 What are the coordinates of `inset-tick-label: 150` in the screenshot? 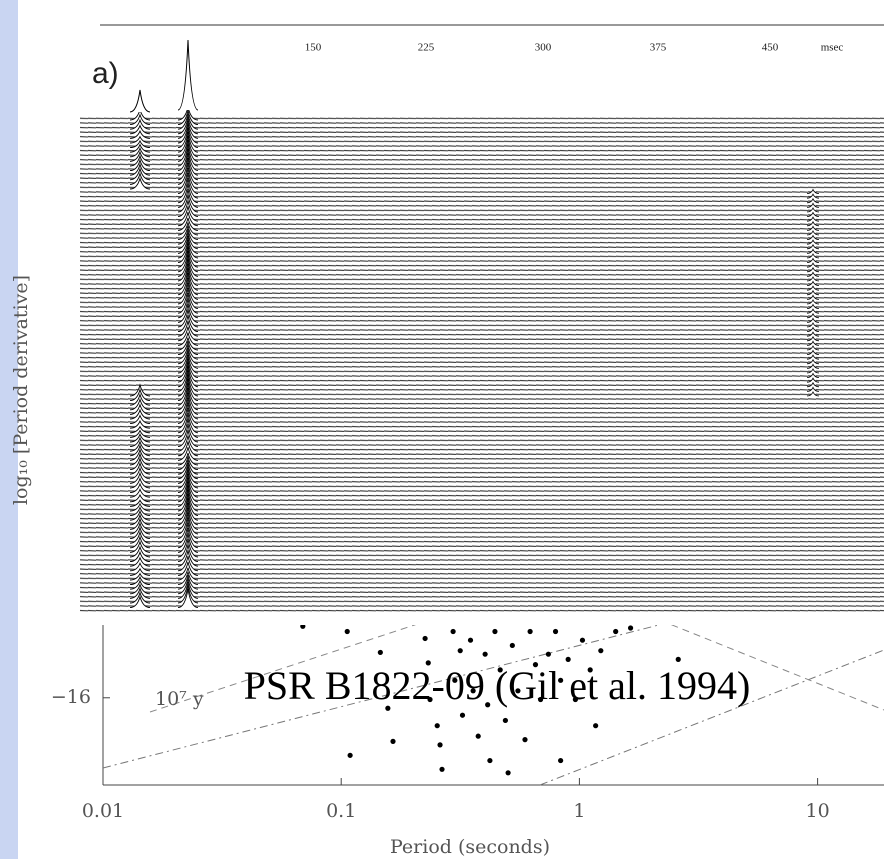 It's located at (313, 48).